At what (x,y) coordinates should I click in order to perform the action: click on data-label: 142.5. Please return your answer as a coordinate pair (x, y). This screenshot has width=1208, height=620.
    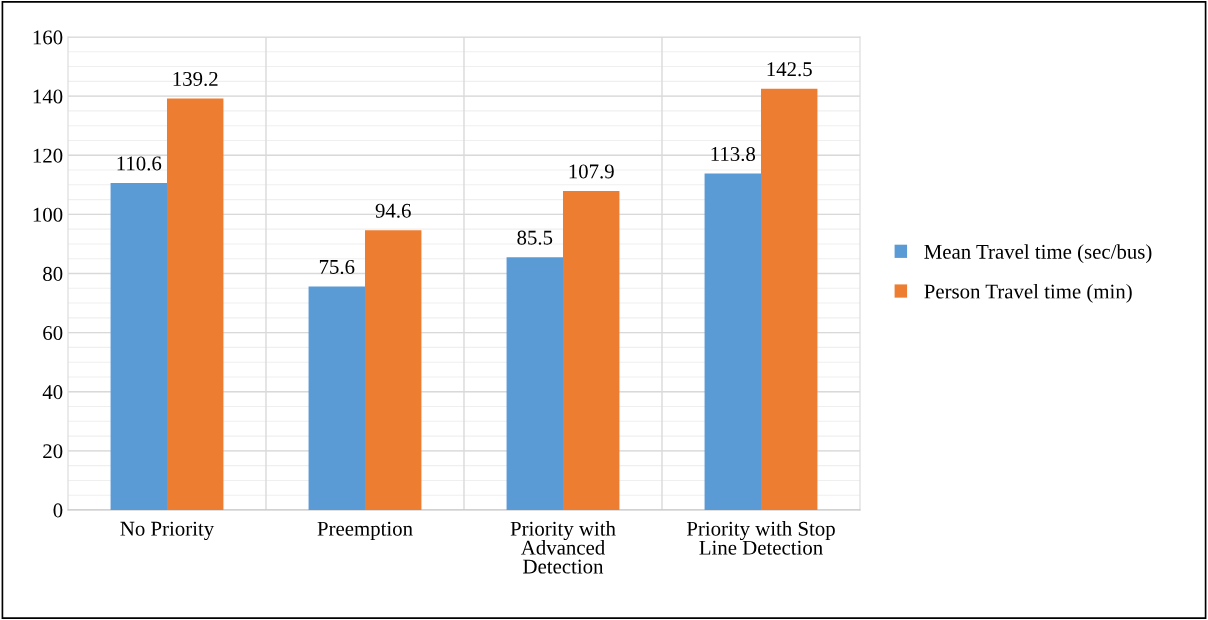
    Looking at the image, I should click on (789, 69).